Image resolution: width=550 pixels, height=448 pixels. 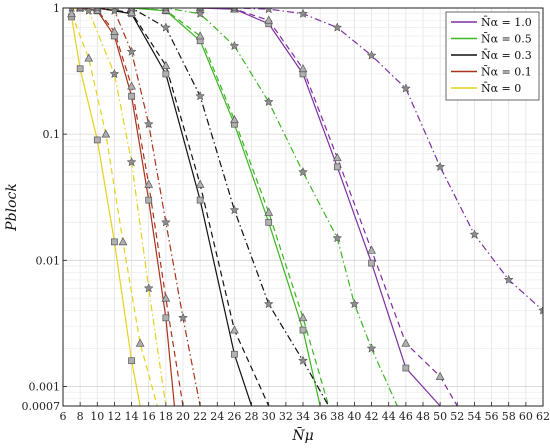 I want to click on x-tick-label: 22, so click(x=200, y=416).